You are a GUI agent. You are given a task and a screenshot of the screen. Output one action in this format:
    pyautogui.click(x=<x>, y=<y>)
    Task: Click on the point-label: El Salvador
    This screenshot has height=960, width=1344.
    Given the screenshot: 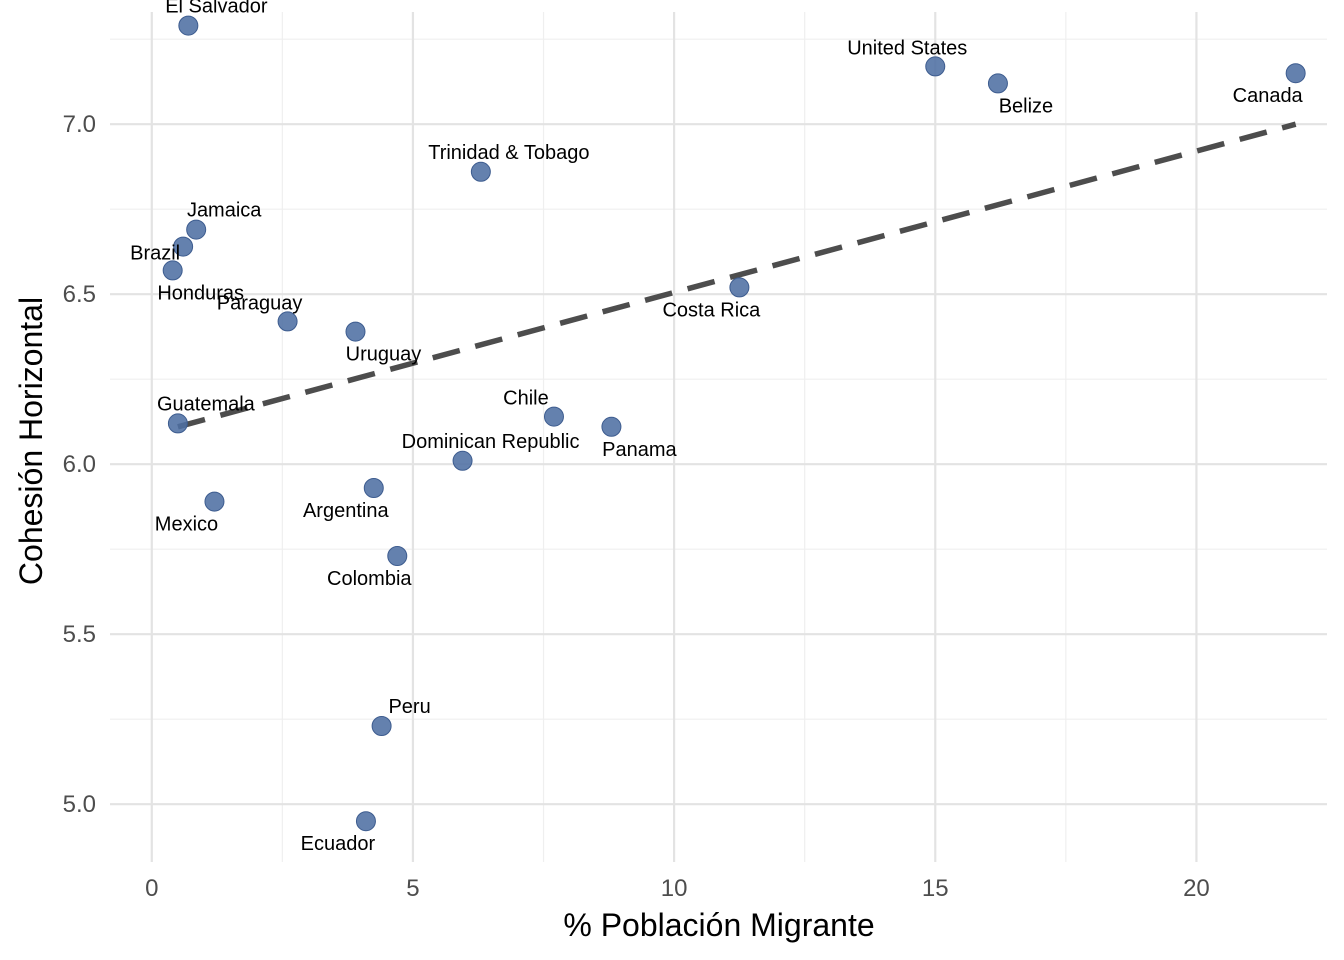 What is the action you would take?
    pyautogui.click(x=216, y=9)
    